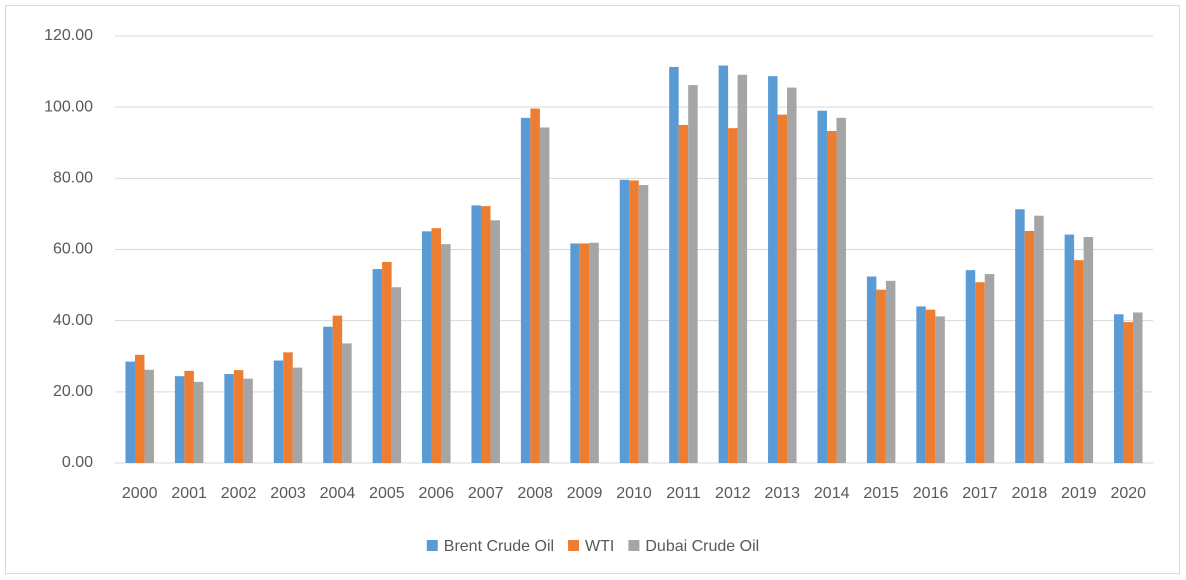 The image size is (1186, 580). Describe the element at coordinates (634, 493) in the screenshot. I see `x-tick-label: 2010` at that location.